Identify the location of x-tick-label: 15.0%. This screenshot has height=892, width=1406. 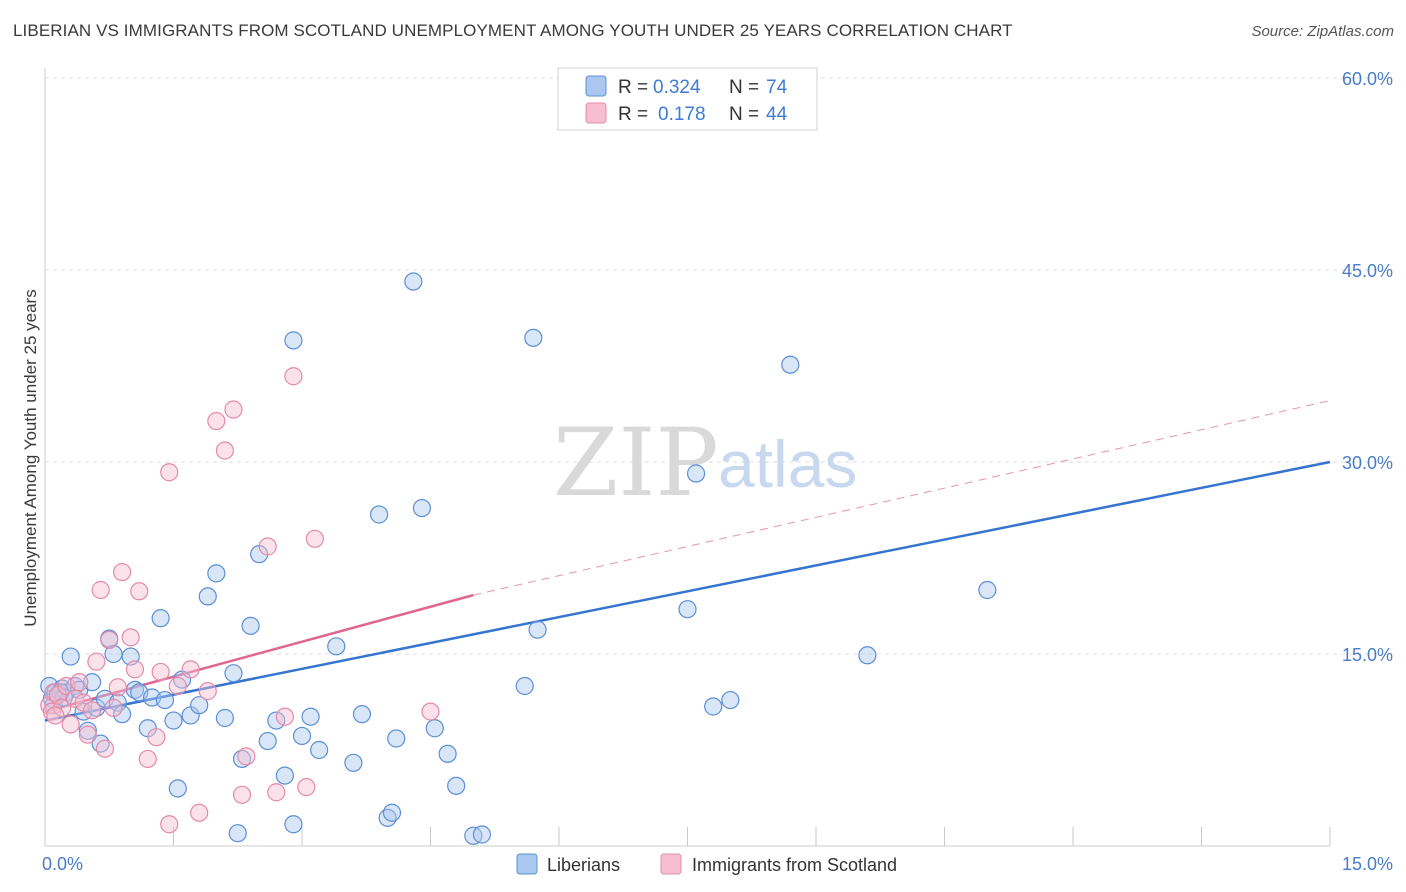
(1367, 864).